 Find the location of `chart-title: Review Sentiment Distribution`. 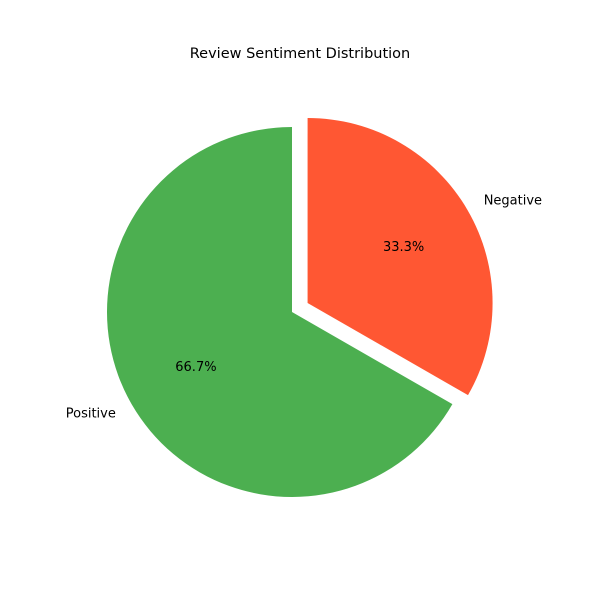

chart-title: Review Sentiment Distribution is located at coordinates (300, 54).